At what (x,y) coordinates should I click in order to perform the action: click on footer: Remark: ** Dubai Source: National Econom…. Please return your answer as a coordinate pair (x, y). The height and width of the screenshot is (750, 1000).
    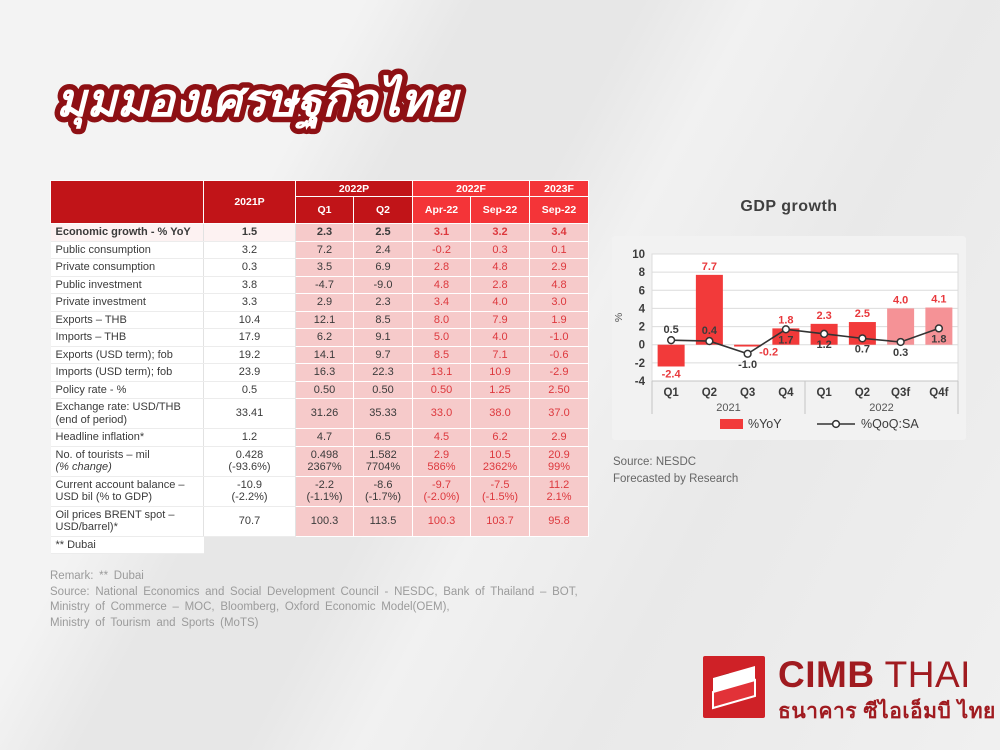
    Looking at the image, I should click on (314, 600).